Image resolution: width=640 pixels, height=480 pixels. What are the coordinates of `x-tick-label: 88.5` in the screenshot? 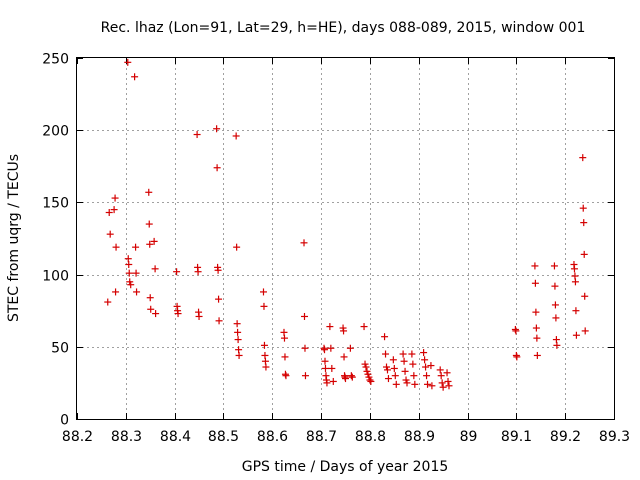 It's located at (223, 437).